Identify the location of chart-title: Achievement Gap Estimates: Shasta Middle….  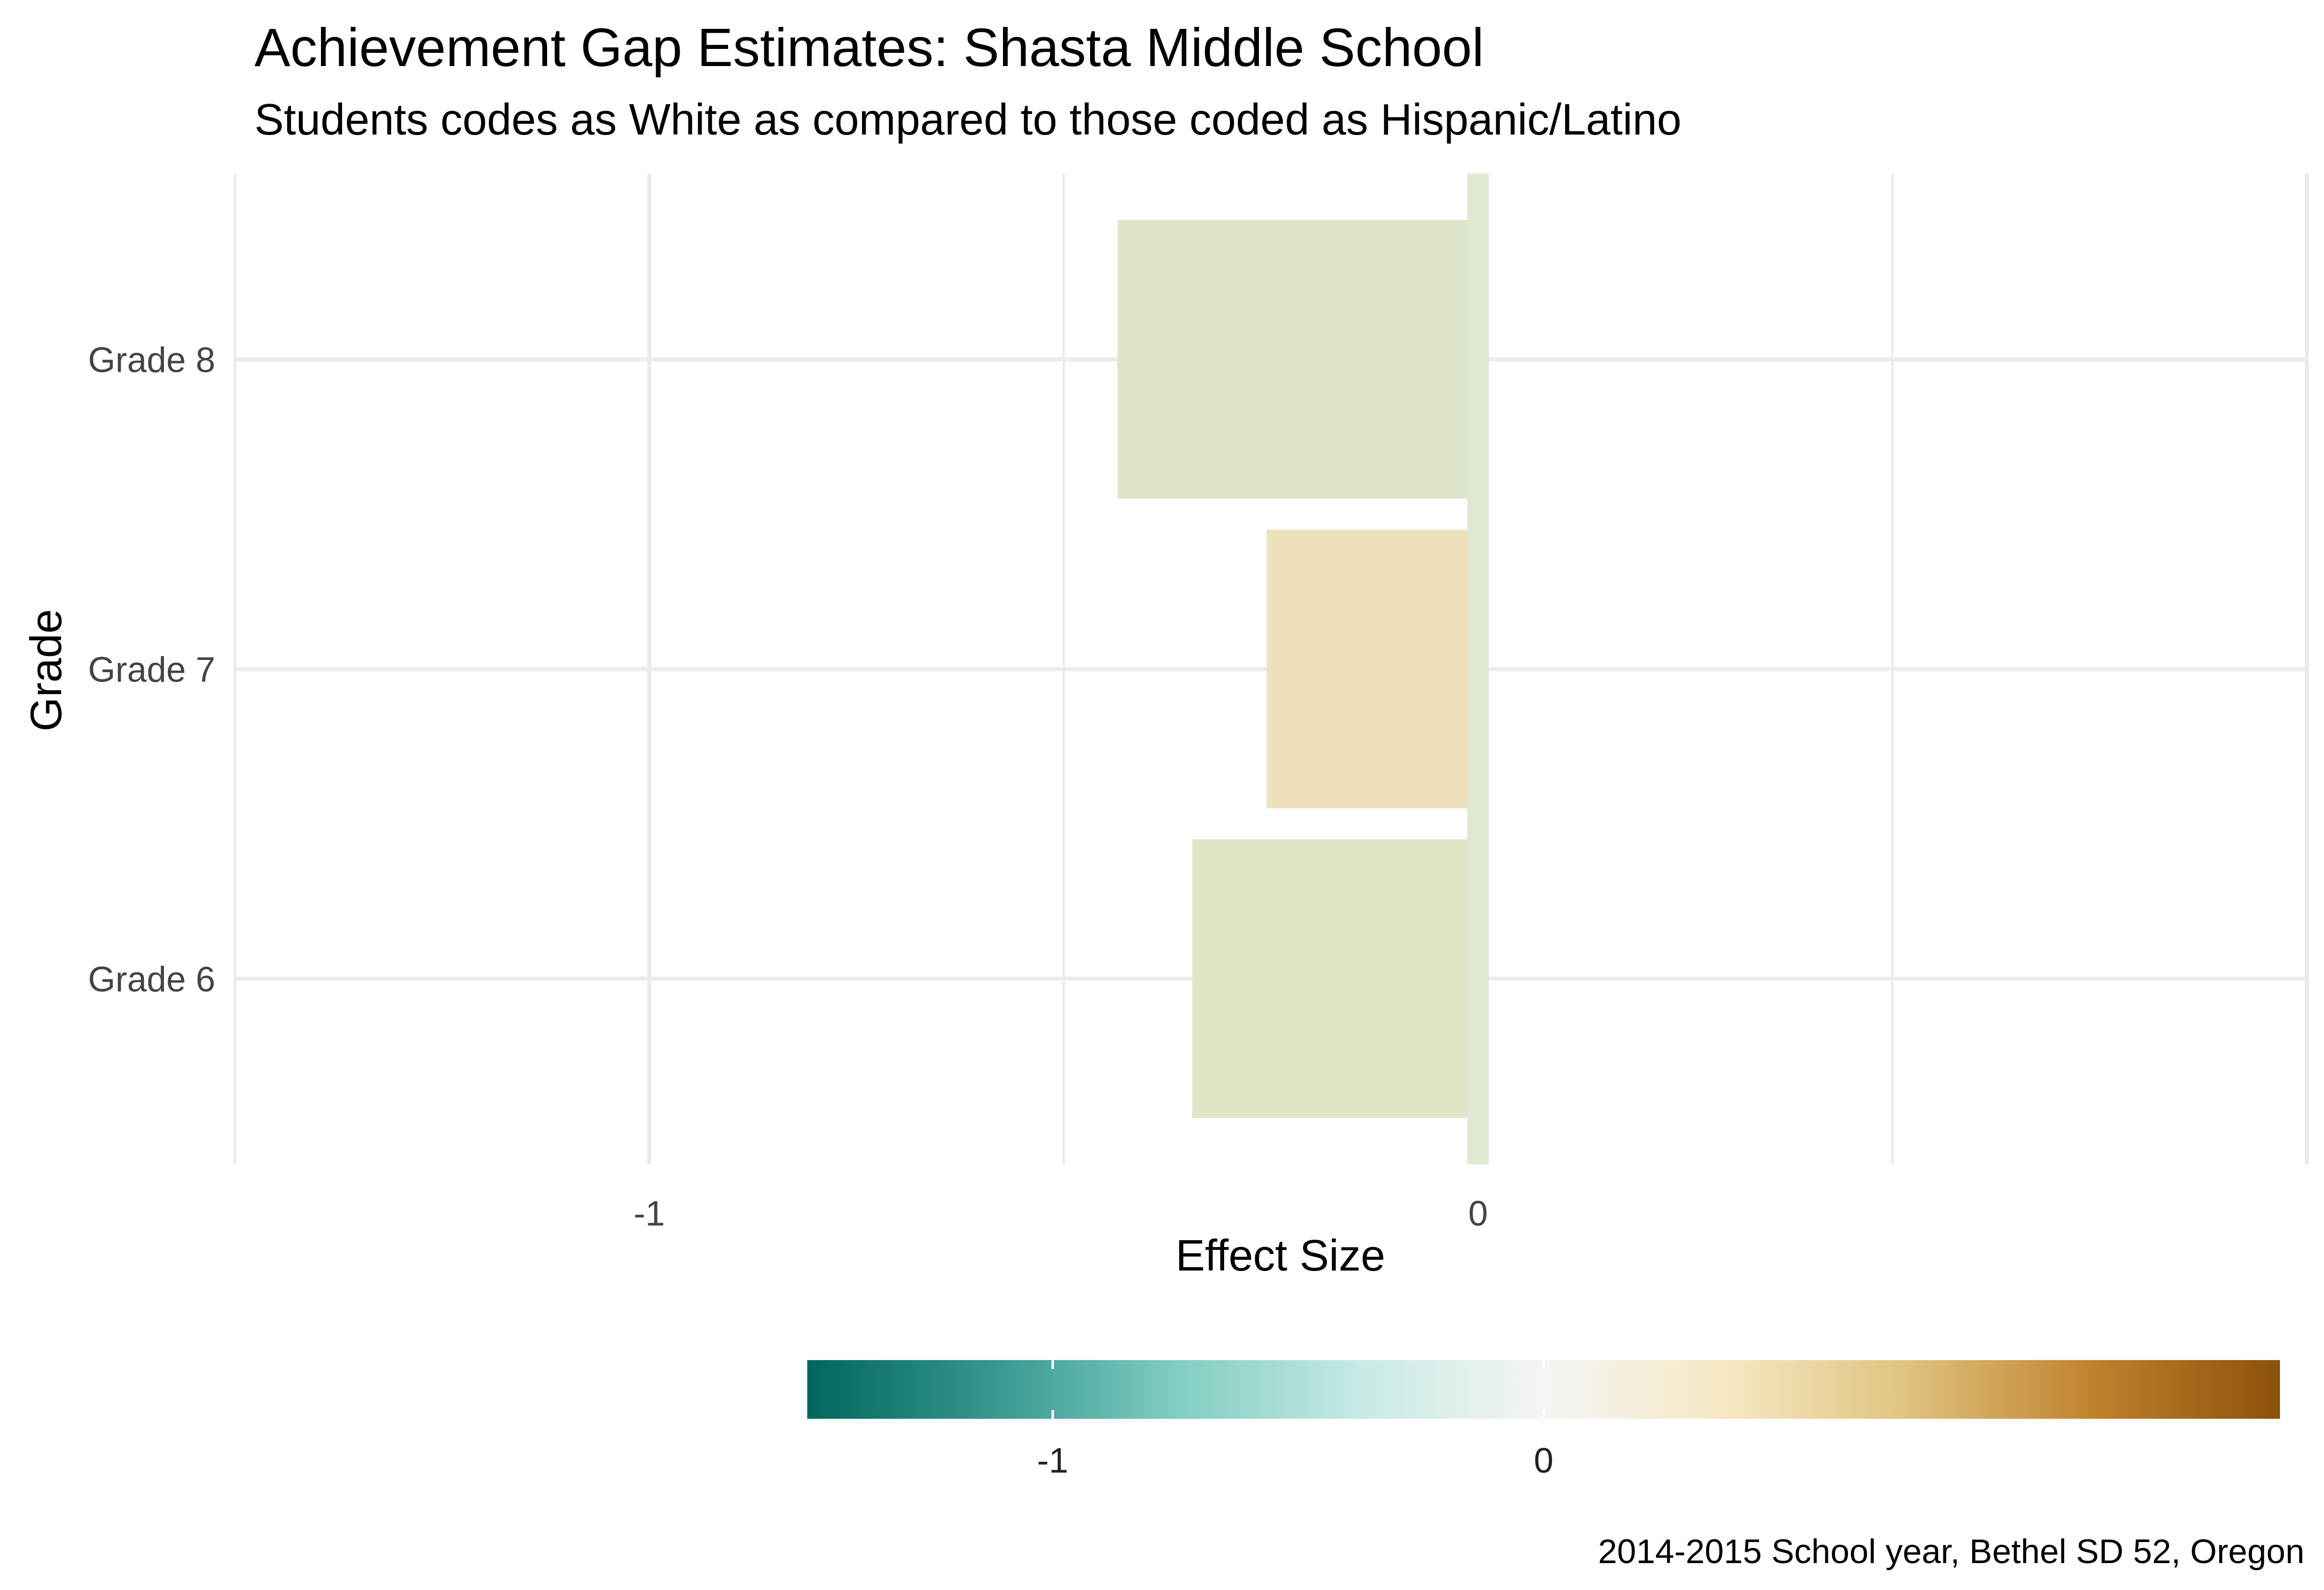
(869, 48).